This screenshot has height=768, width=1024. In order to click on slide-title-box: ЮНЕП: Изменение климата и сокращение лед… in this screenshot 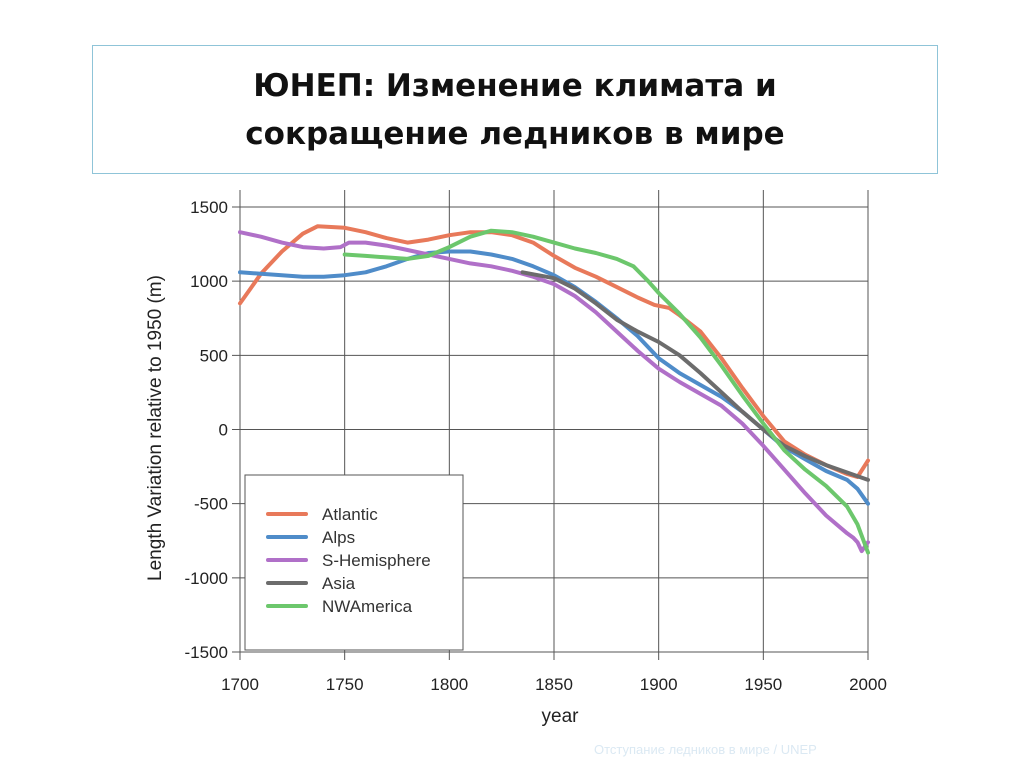, I will do `click(515, 109)`.